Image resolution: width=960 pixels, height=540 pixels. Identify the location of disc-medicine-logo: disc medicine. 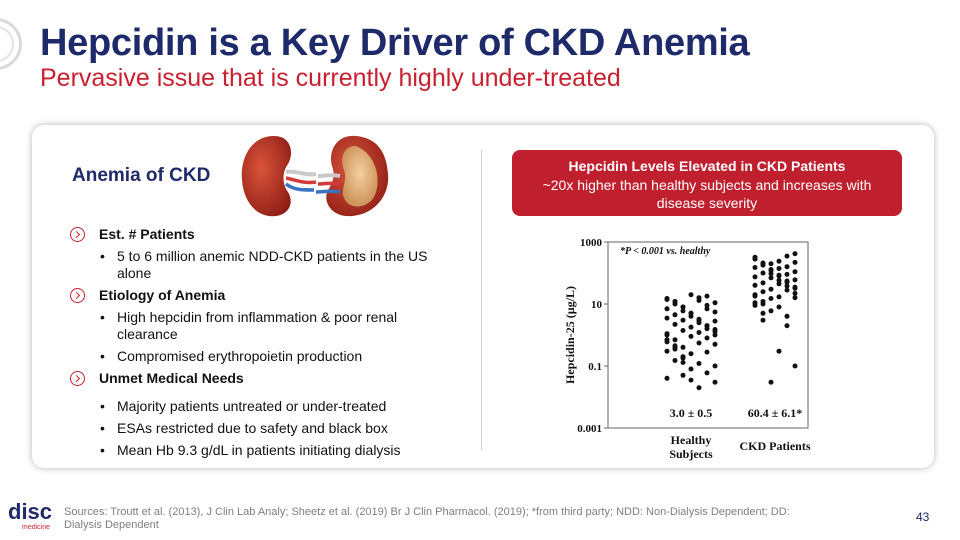
(30, 515).